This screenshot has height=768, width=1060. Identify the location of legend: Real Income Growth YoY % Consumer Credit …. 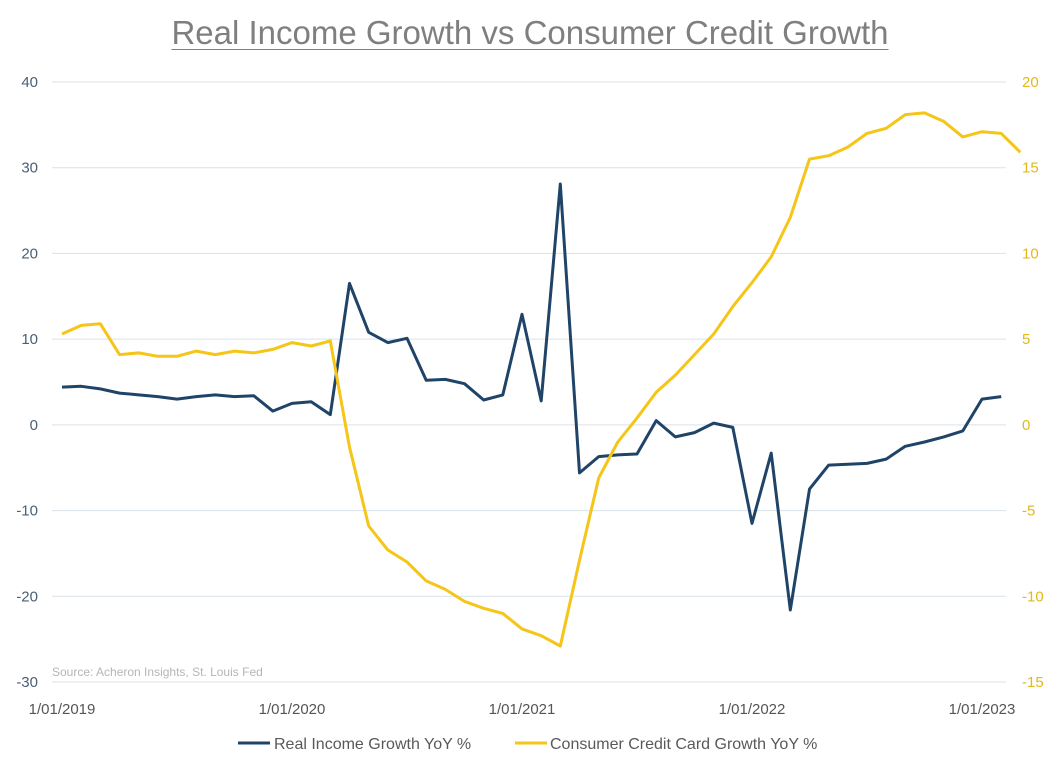
(527, 744).